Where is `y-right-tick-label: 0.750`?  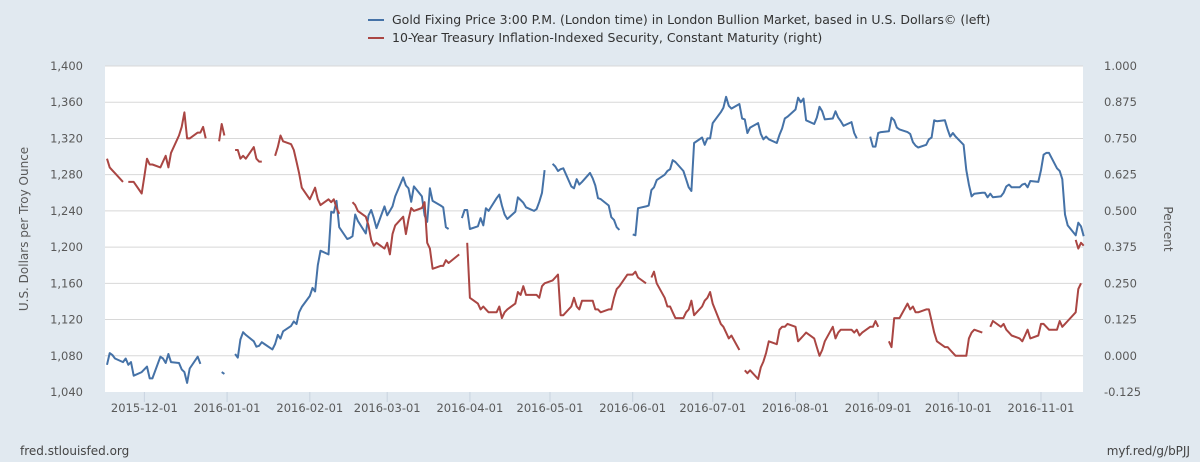 y-right-tick-label: 0.750 is located at coordinates (1120, 138).